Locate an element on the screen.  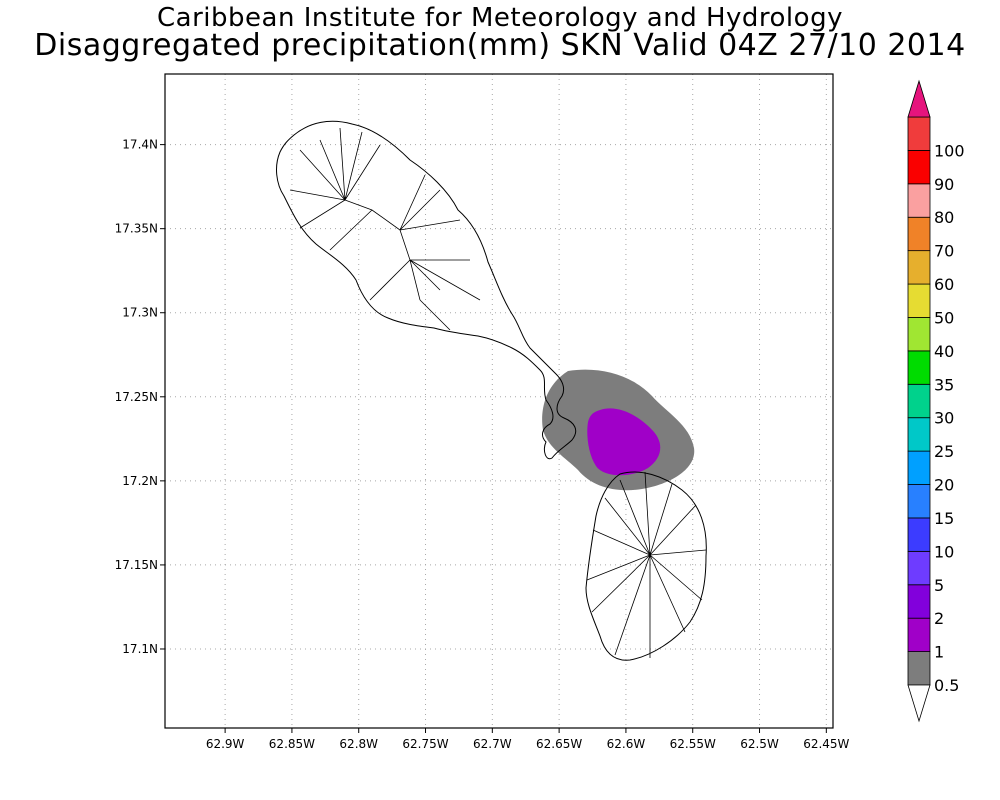
x-tick-label: 62.65W is located at coordinates (559, 744).